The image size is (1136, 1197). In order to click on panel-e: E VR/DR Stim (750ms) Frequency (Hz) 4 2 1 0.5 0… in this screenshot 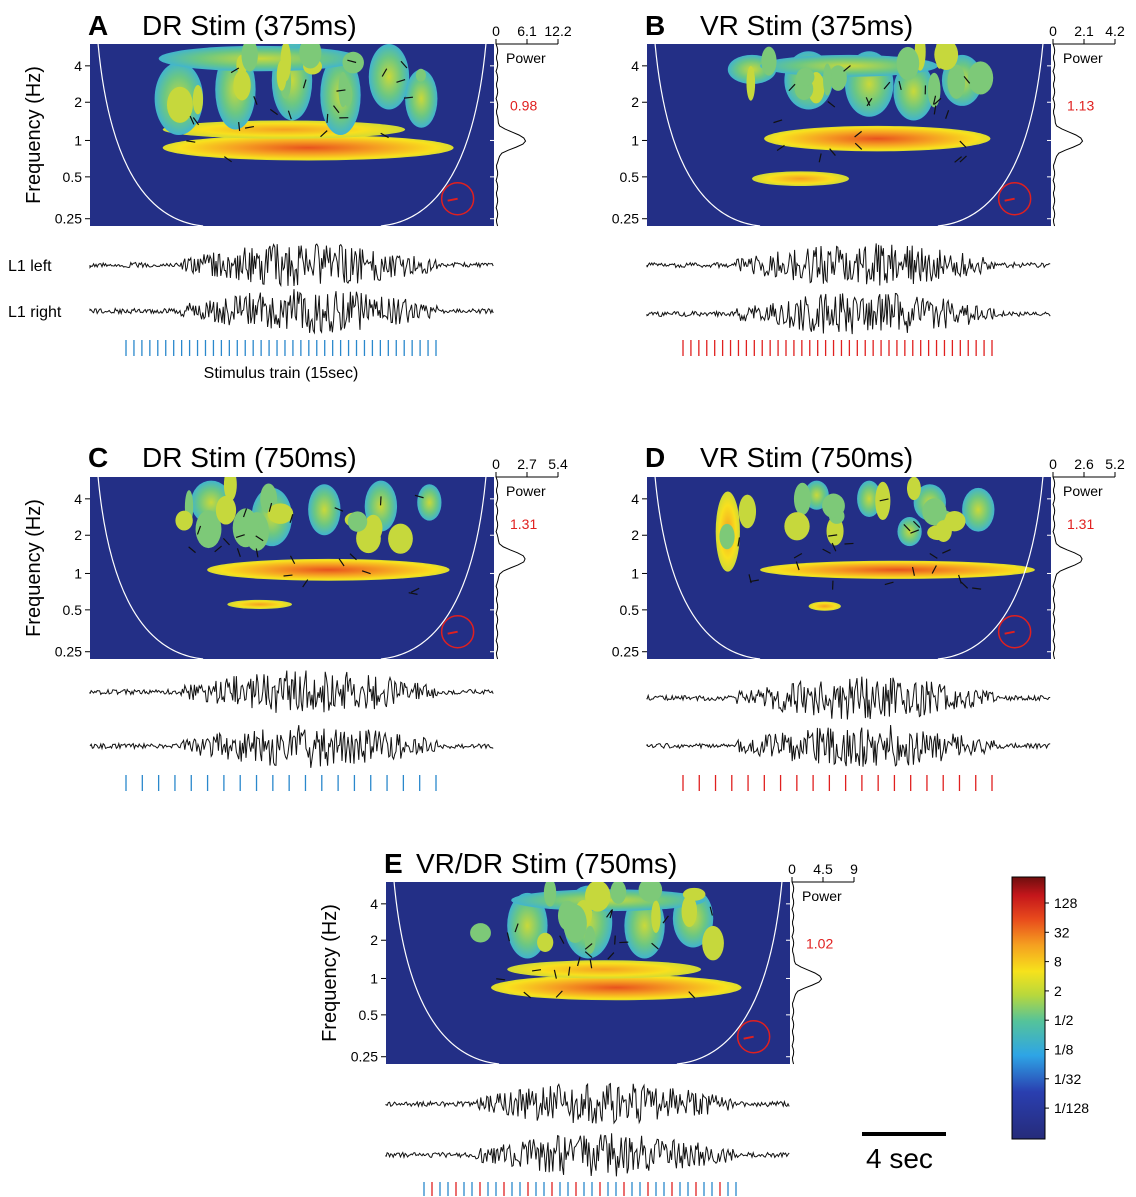, I will do `click(588, 1022)`.